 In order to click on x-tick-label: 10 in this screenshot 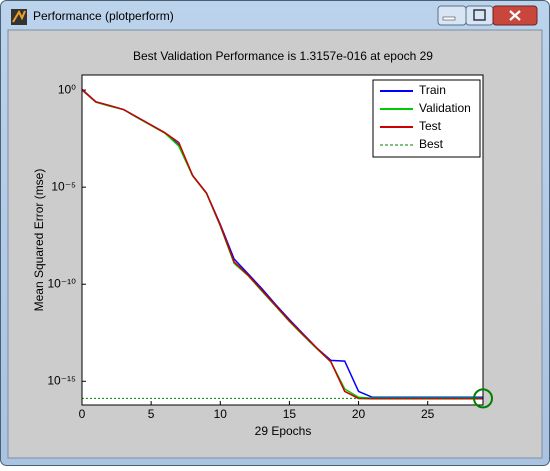, I will do `click(221, 414)`.